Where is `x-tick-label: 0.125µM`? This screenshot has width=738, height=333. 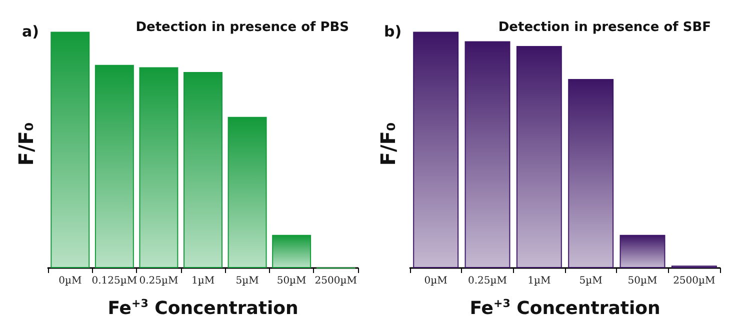
x-tick-label: 0.125µM is located at coordinates (115, 281).